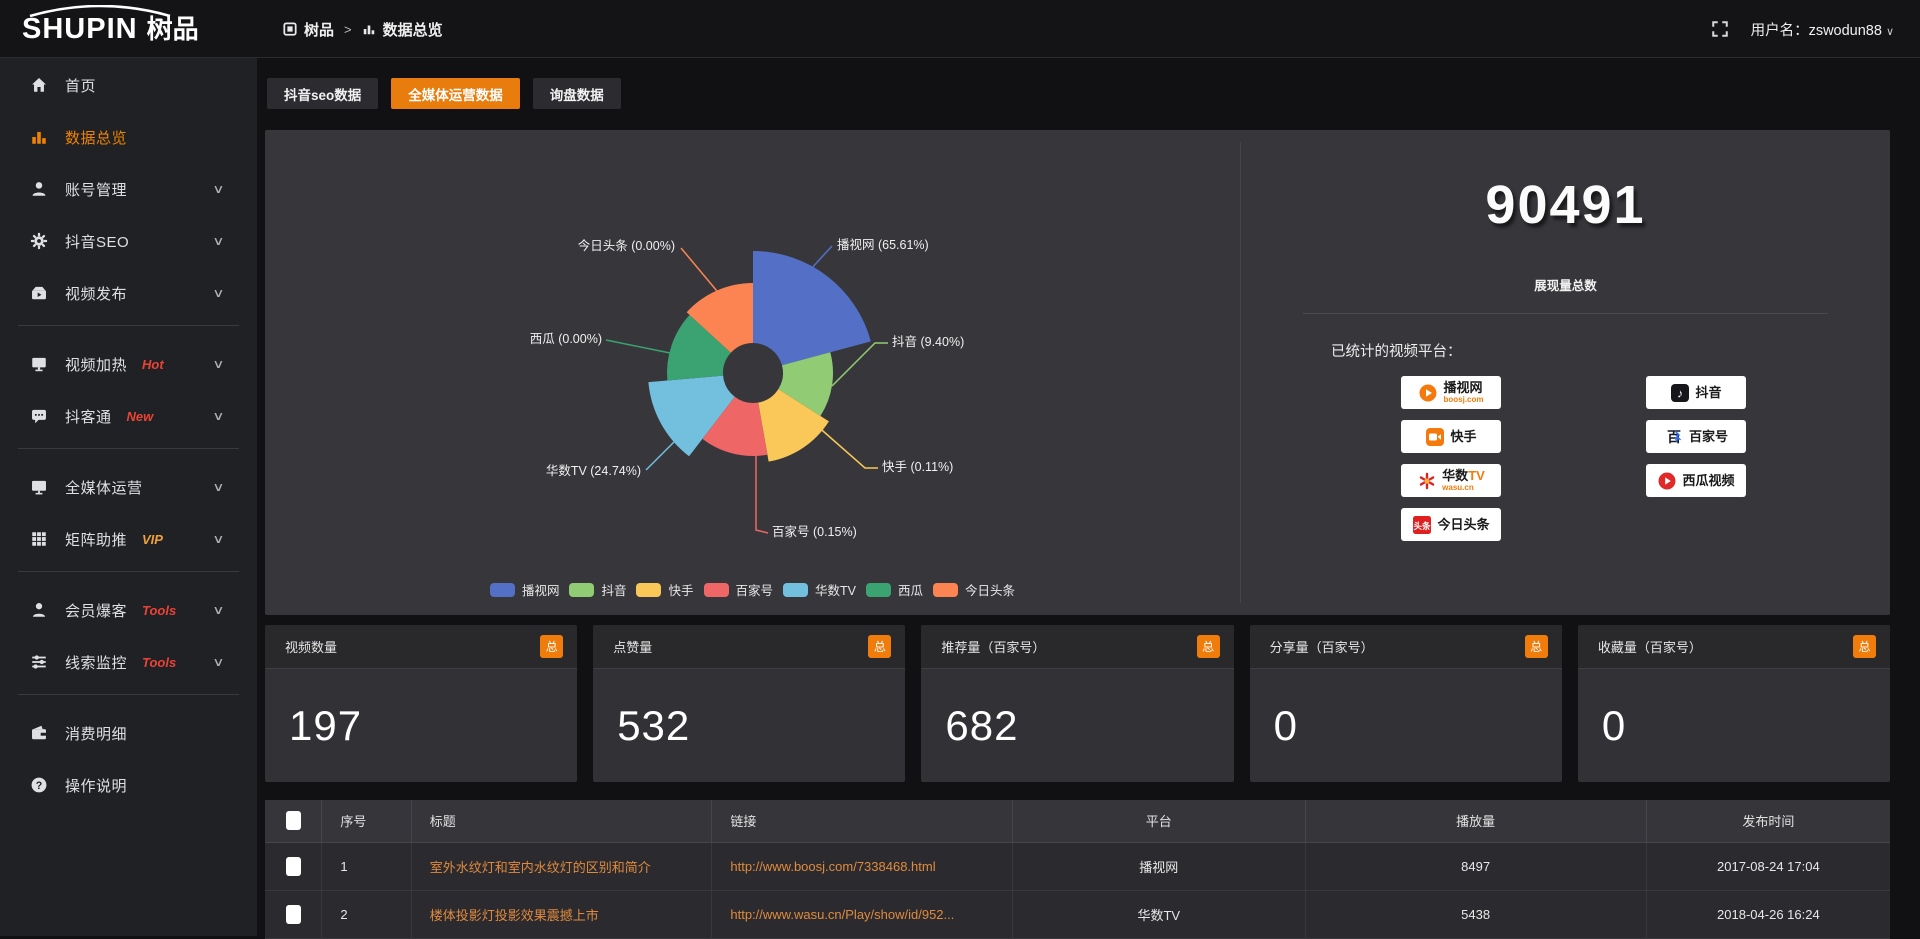  What do you see at coordinates (593, 470) in the screenshot?
I see `pie-label-华数TV: 华数TV (24.74%)` at bounding box center [593, 470].